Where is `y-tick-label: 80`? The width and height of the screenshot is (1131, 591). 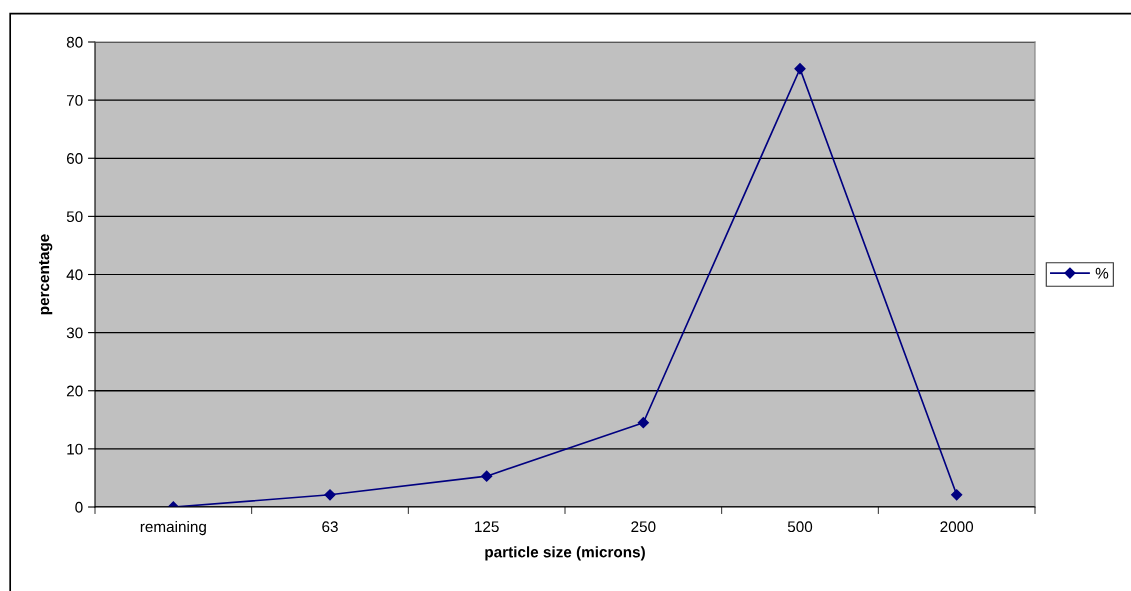 y-tick-label: 80 is located at coordinates (74, 42).